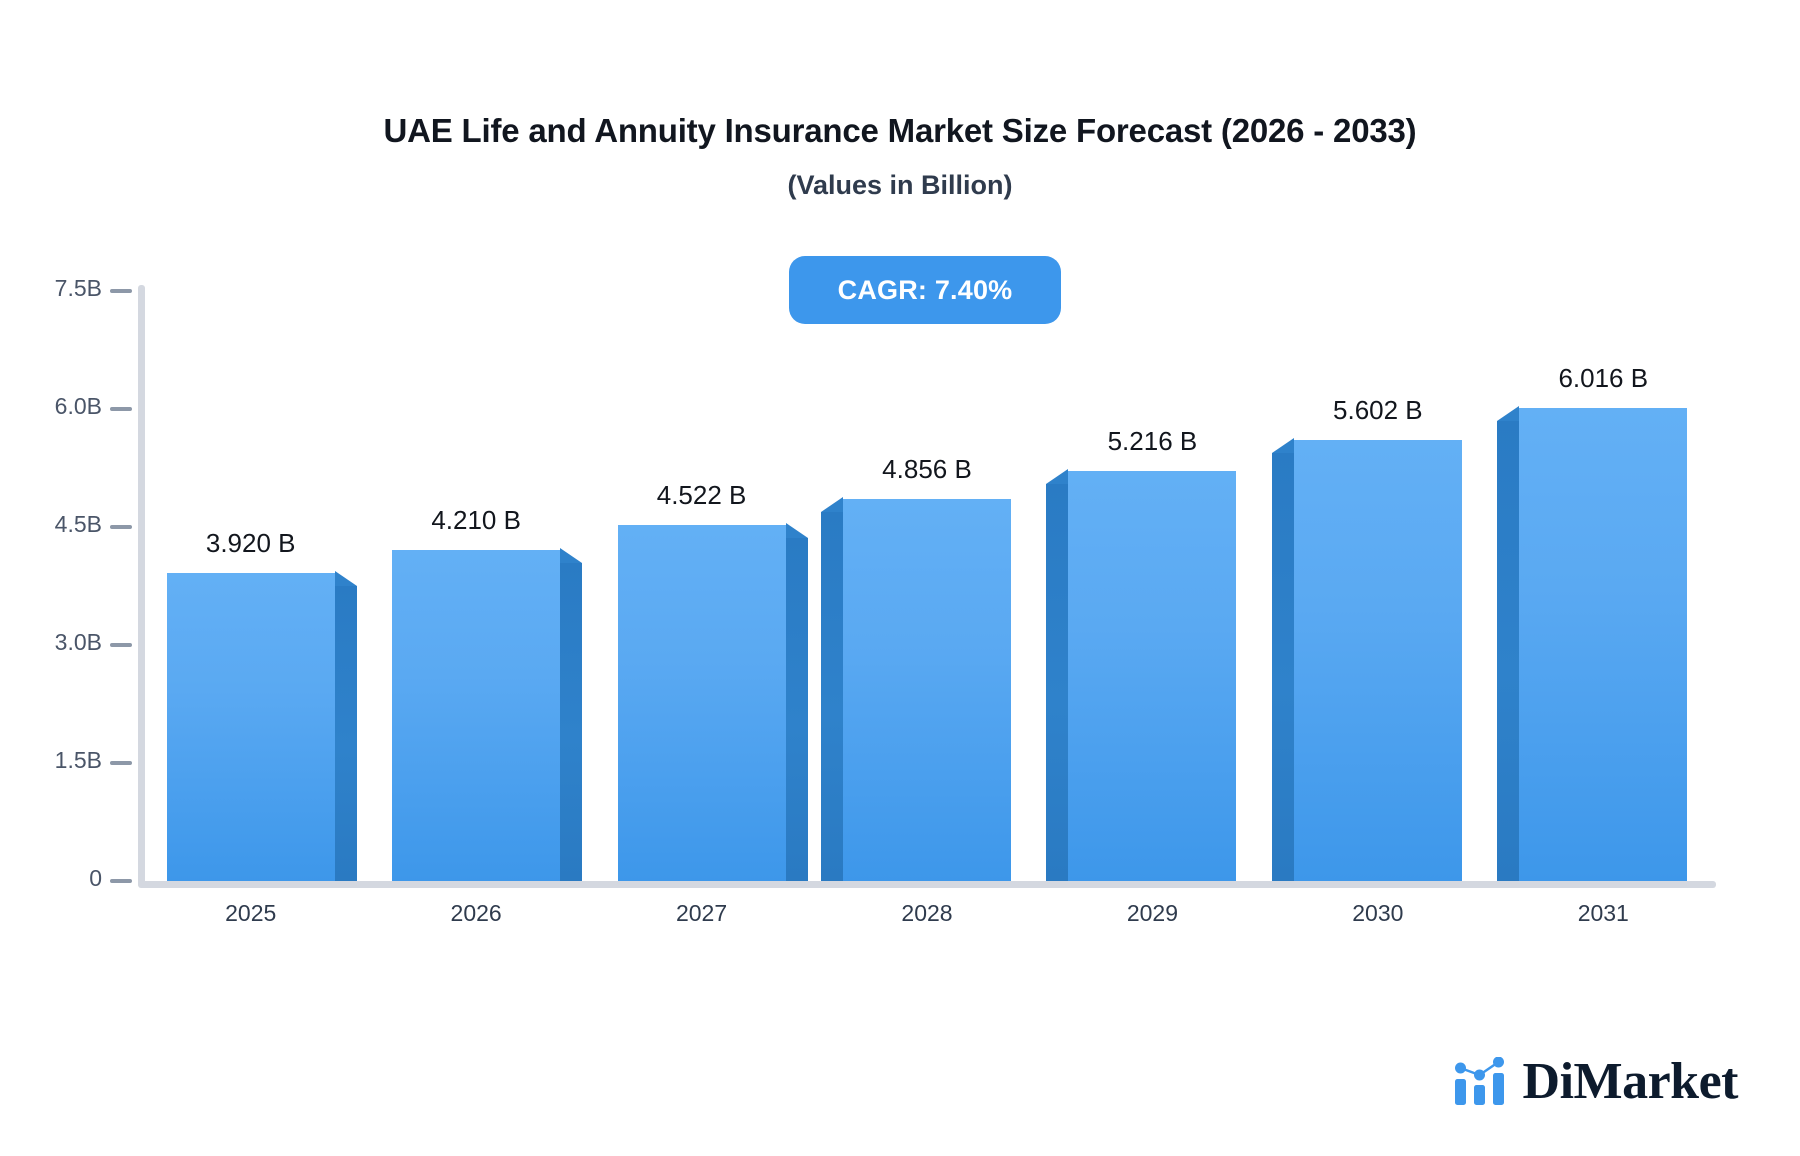 Image resolution: width=1800 pixels, height=1156 pixels. What do you see at coordinates (1378, 410) in the screenshot?
I see `bar-value-label: 5.602 B` at bounding box center [1378, 410].